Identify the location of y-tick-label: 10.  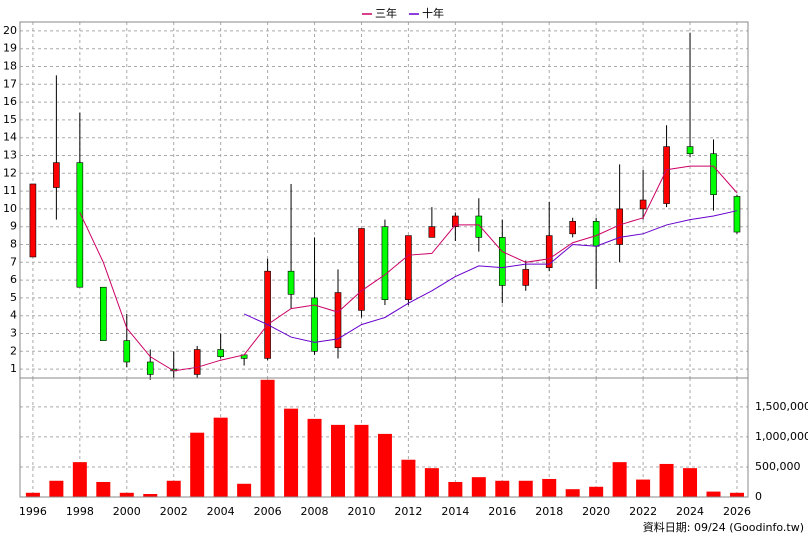
(10, 208).